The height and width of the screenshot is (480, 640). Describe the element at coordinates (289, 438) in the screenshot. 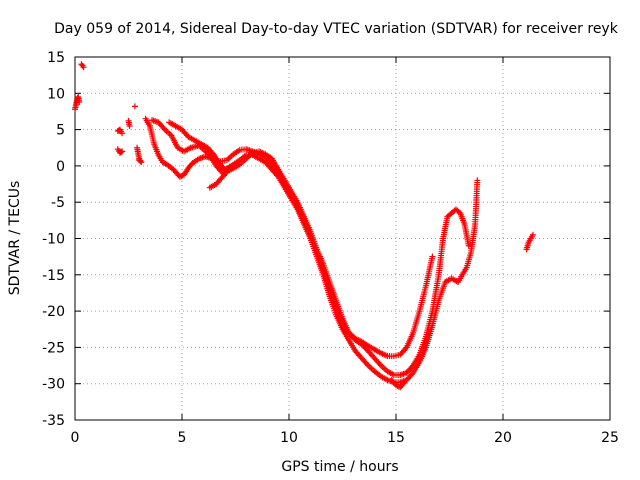

I see `x-tick-label: 10` at that location.